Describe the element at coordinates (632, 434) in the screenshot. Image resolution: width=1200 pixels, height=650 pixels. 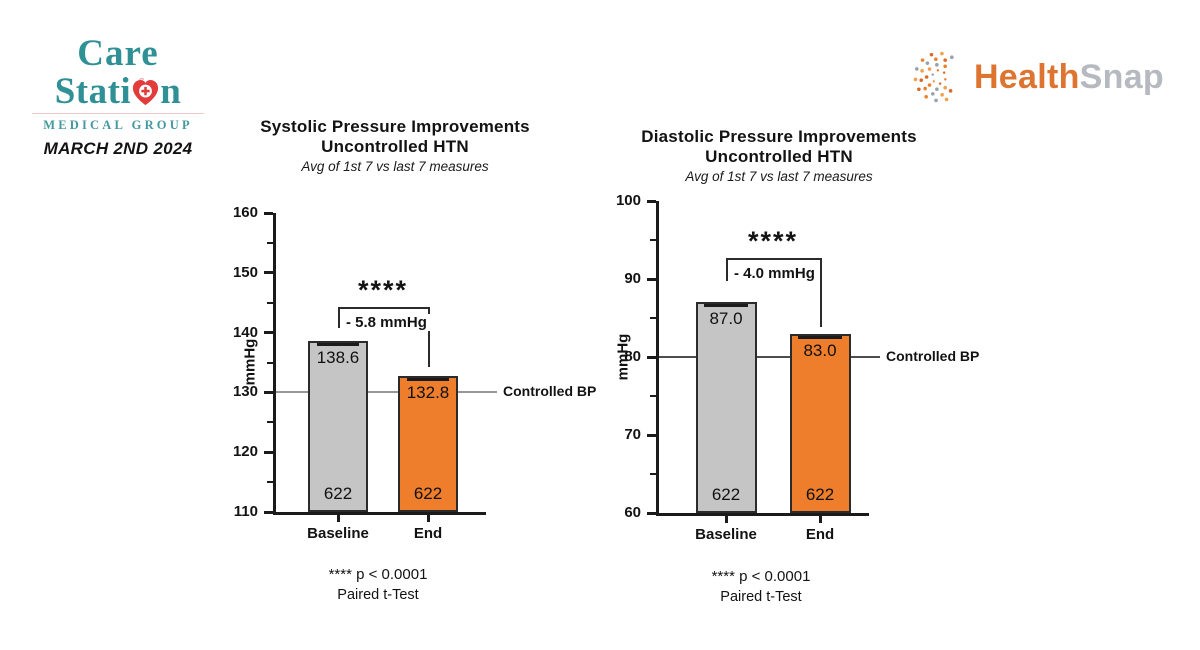
I see `y-tick-label: 70` at that location.